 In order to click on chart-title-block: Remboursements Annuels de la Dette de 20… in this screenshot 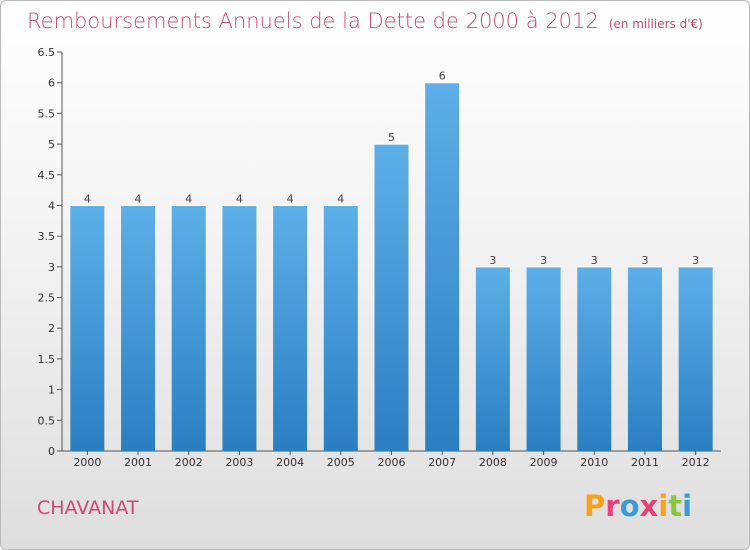, I will do `click(365, 21)`.